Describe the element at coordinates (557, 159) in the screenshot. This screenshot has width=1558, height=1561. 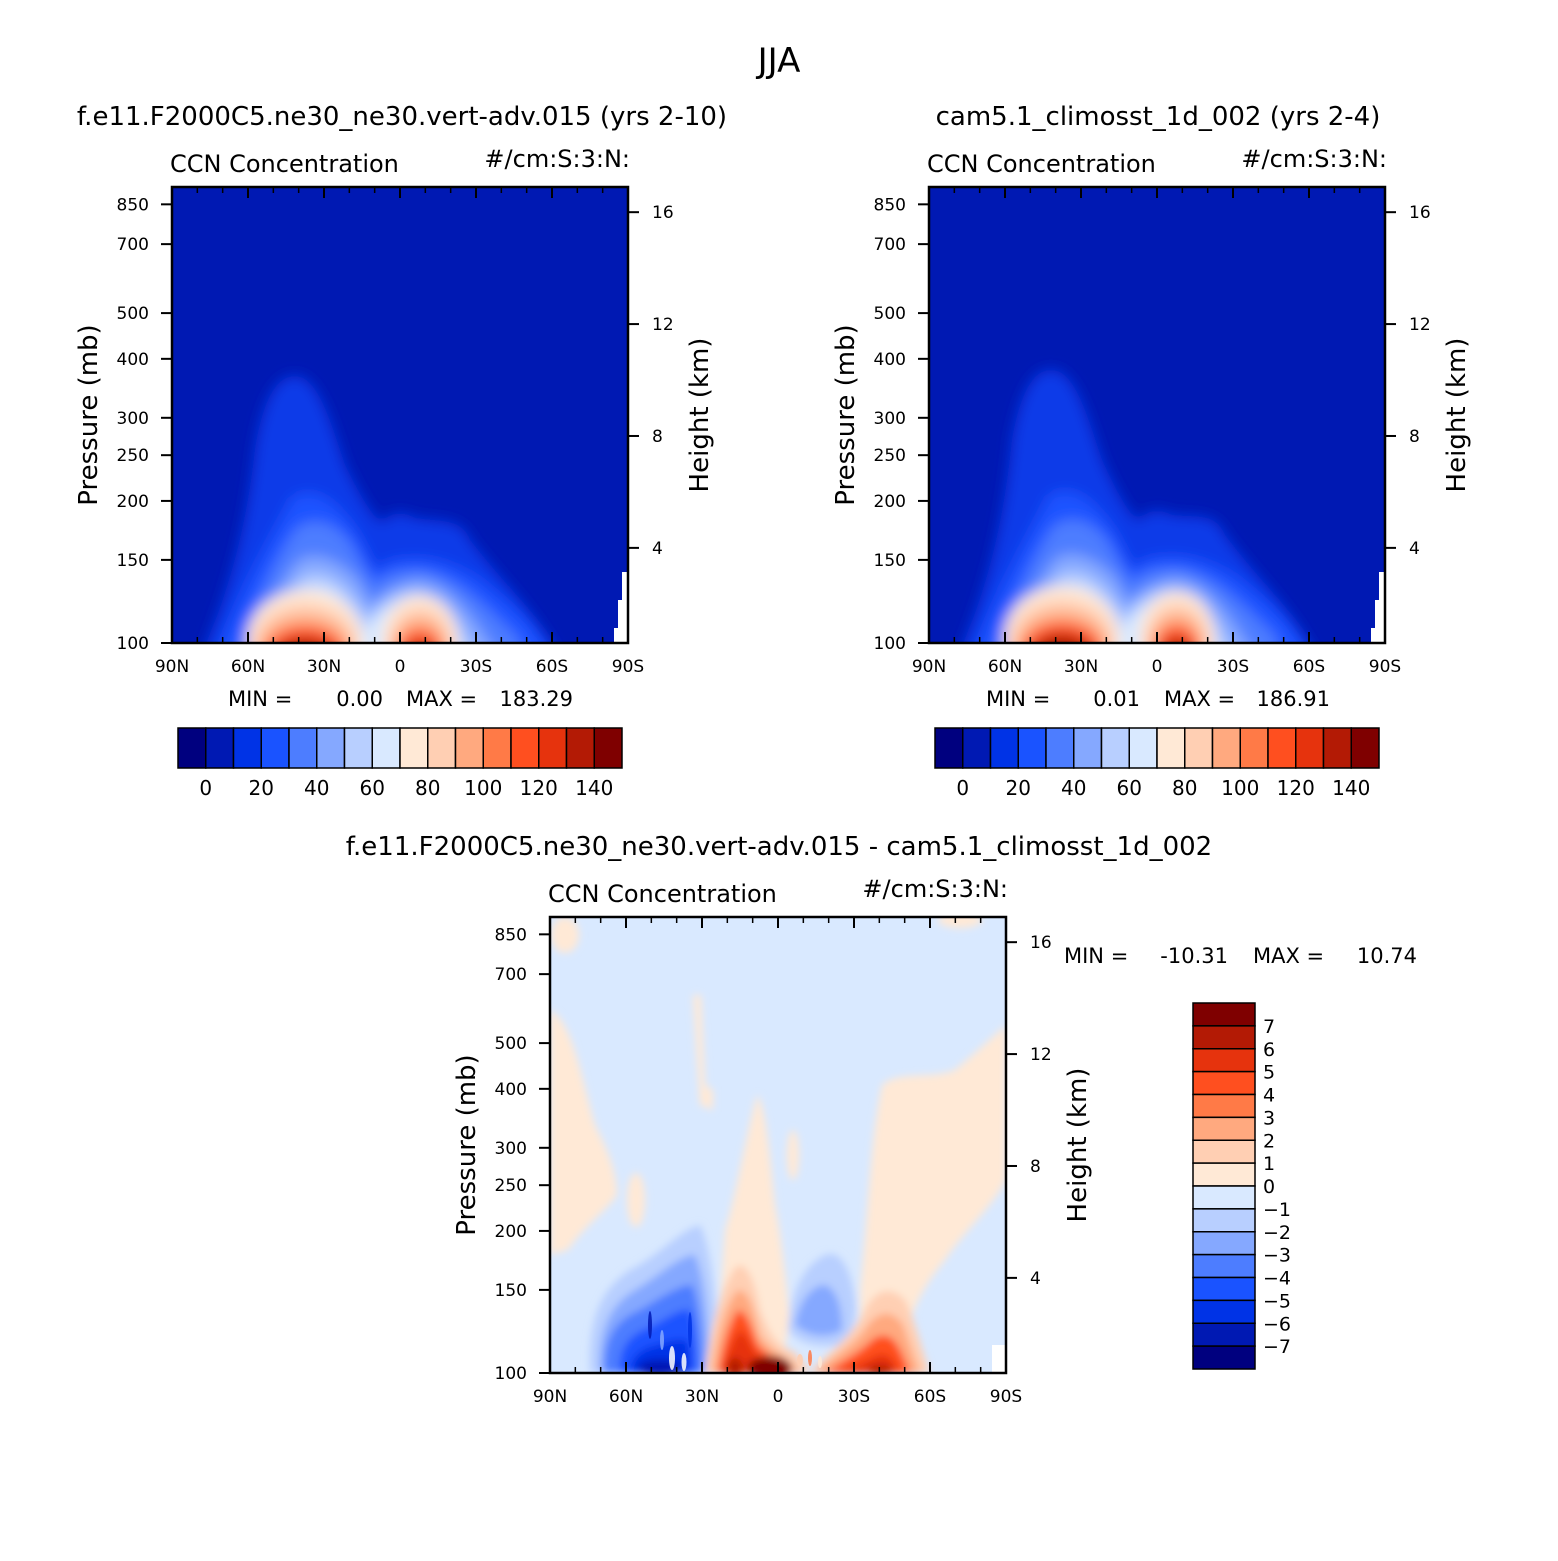
I see `panel-1-subtitle-right: #/cm:S:3:N:` at that location.